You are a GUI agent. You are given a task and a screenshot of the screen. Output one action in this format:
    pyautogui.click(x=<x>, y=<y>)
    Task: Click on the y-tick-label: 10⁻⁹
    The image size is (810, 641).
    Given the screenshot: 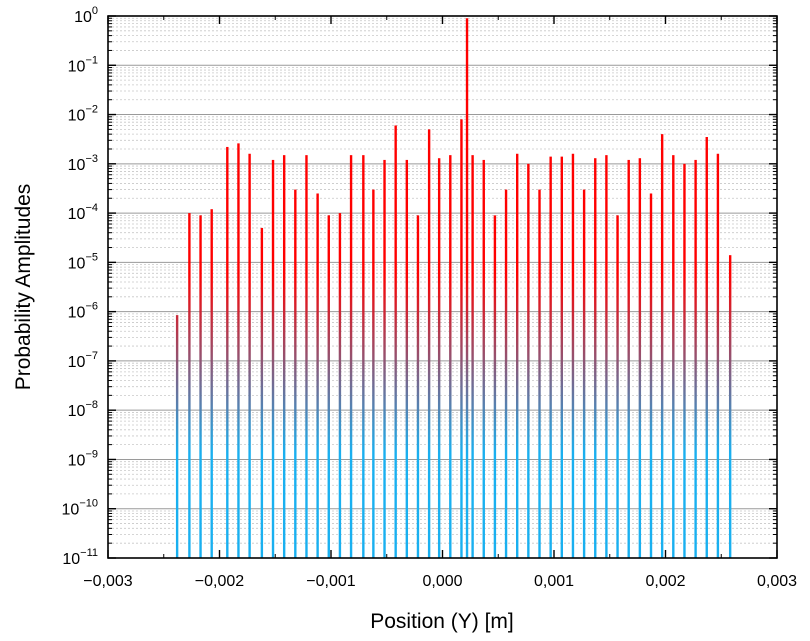 What is the action you would take?
    pyautogui.click(x=83, y=458)
    